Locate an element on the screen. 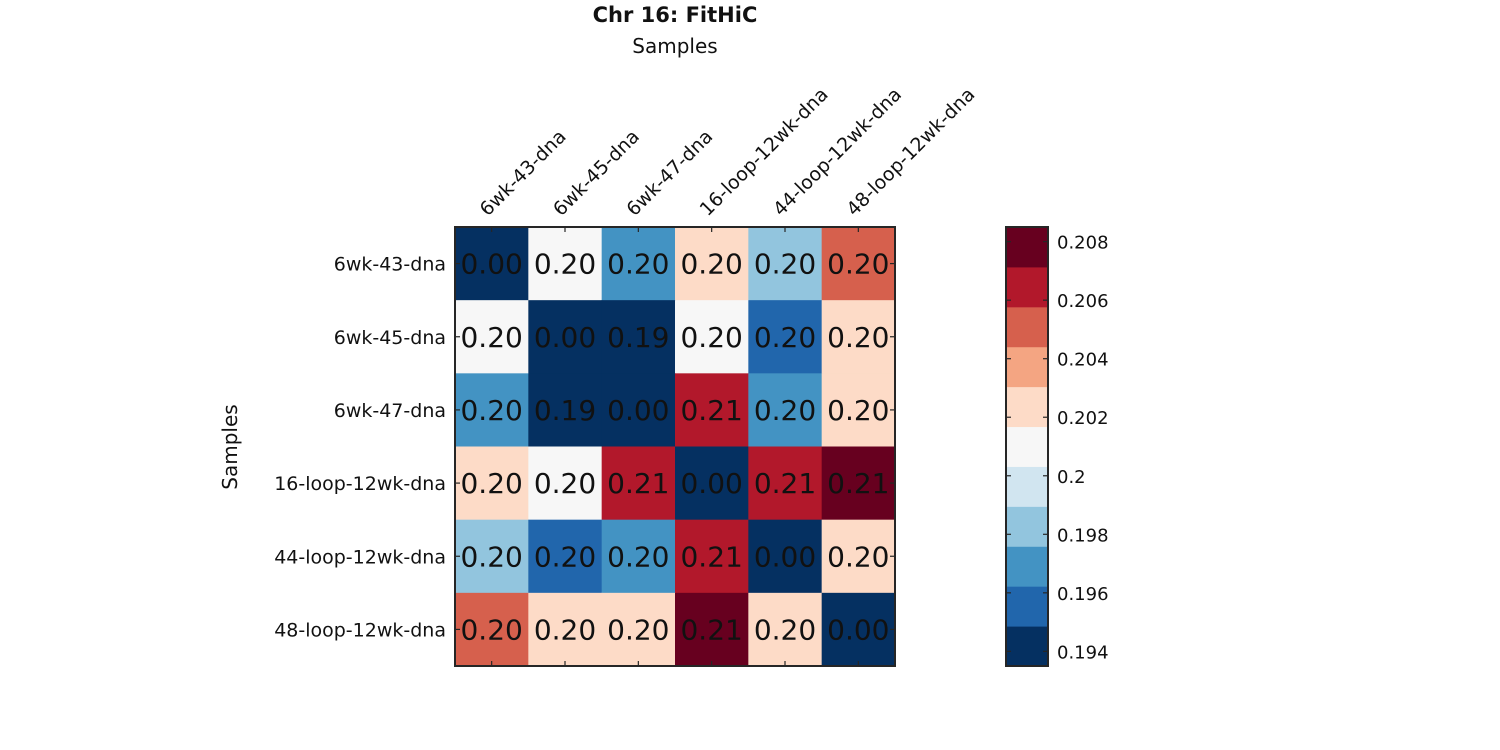 This screenshot has width=1500, height=750. column-tick-label: 44-loop-12wk-dna is located at coordinates (837, 151).